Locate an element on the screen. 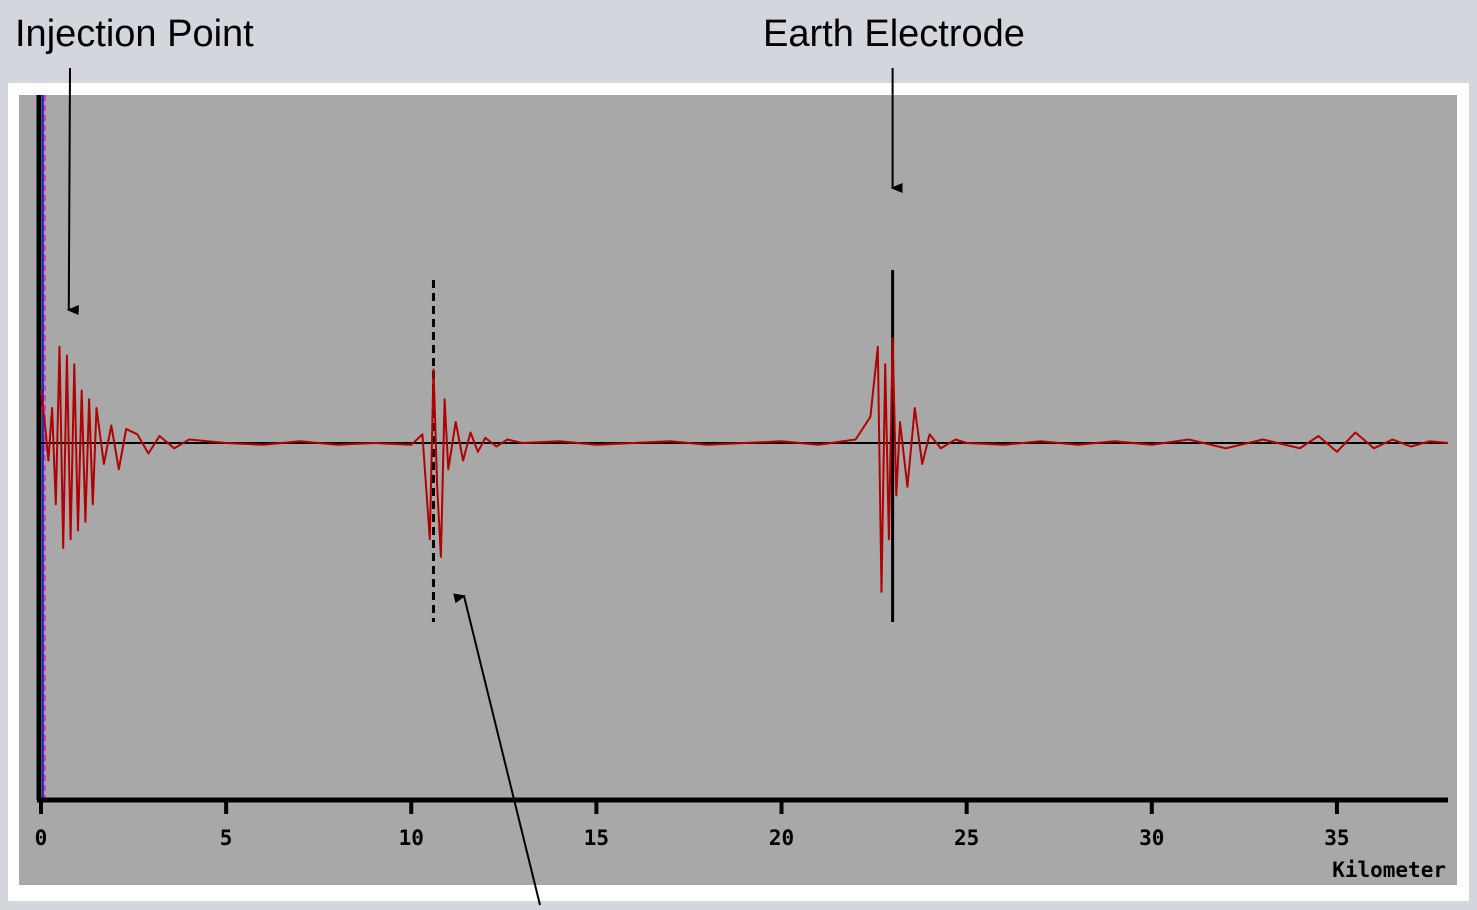 The height and width of the screenshot is (910, 1477). injection-point-arrow is located at coordinates (72, 191).